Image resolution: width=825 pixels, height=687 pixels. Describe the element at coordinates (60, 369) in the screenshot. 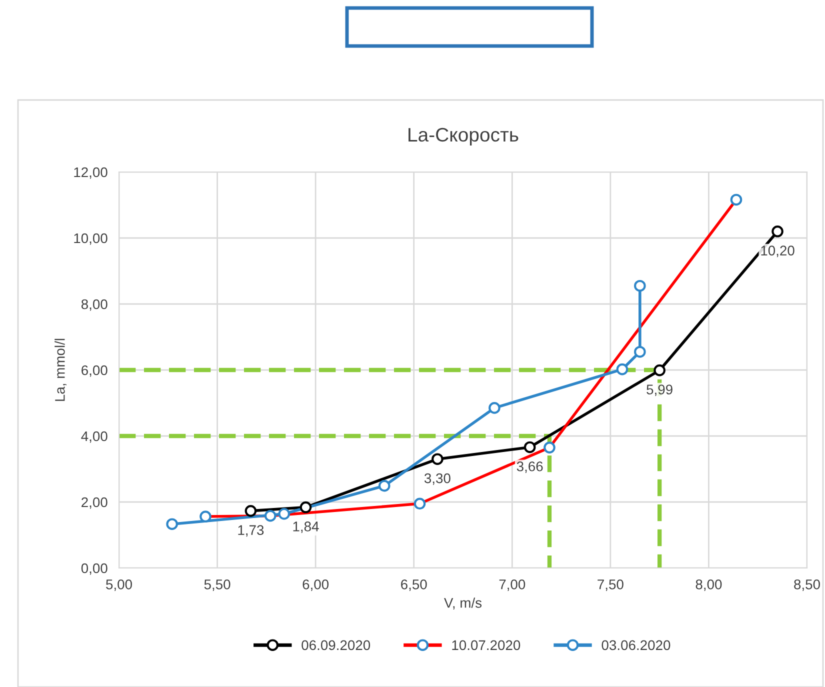

I see `y-axis-title: La, mmol/l` at that location.